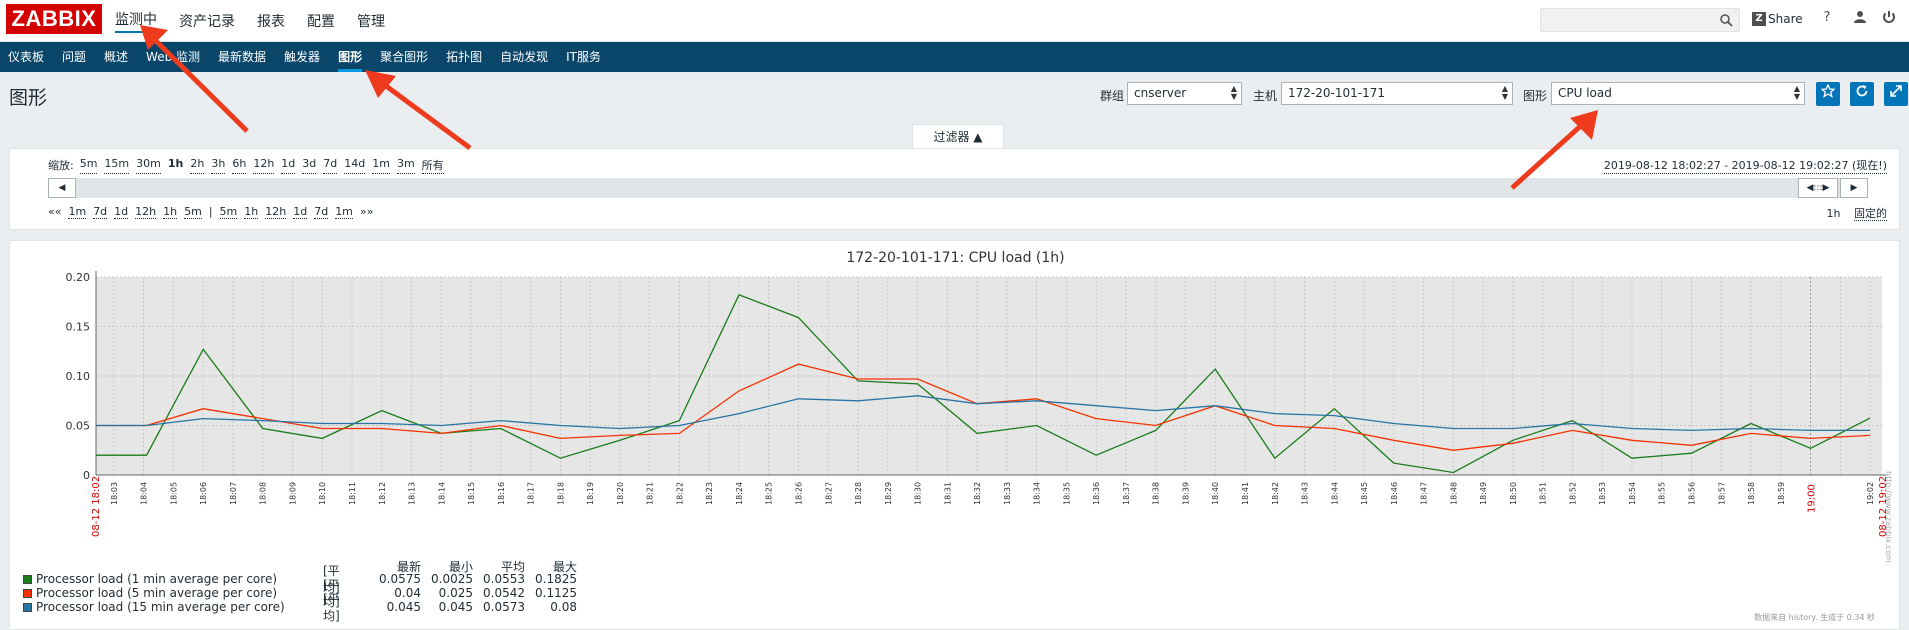  Describe the element at coordinates (100, 212) in the screenshot. I see `nav-back-7d: 7d` at that location.